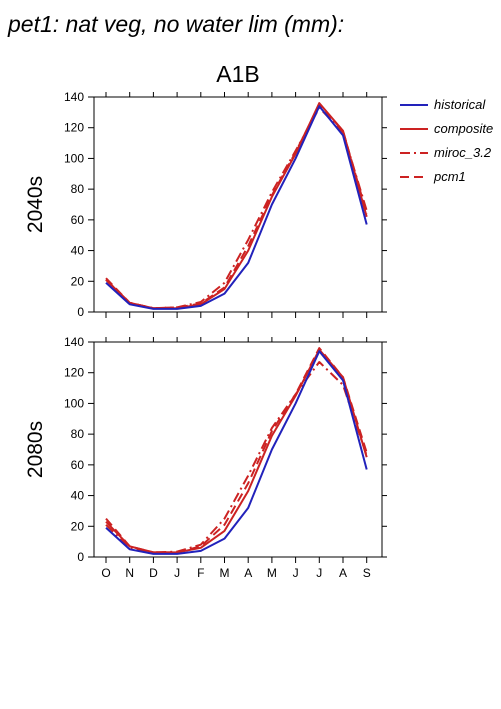 This screenshot has width=501, height=709. Describe the element at coordinates (175, 24) in the screenshot. I see `figure-title: pet1: nat veg, no water lim (mm):` at that location.